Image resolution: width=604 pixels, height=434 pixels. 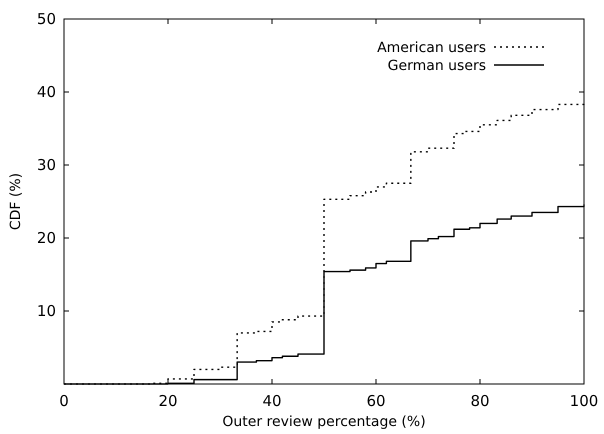 What do you see at coordinates (46, 311) in the screenshot?
I see `y-tick-label: 10` at bounding box center [46, 311].